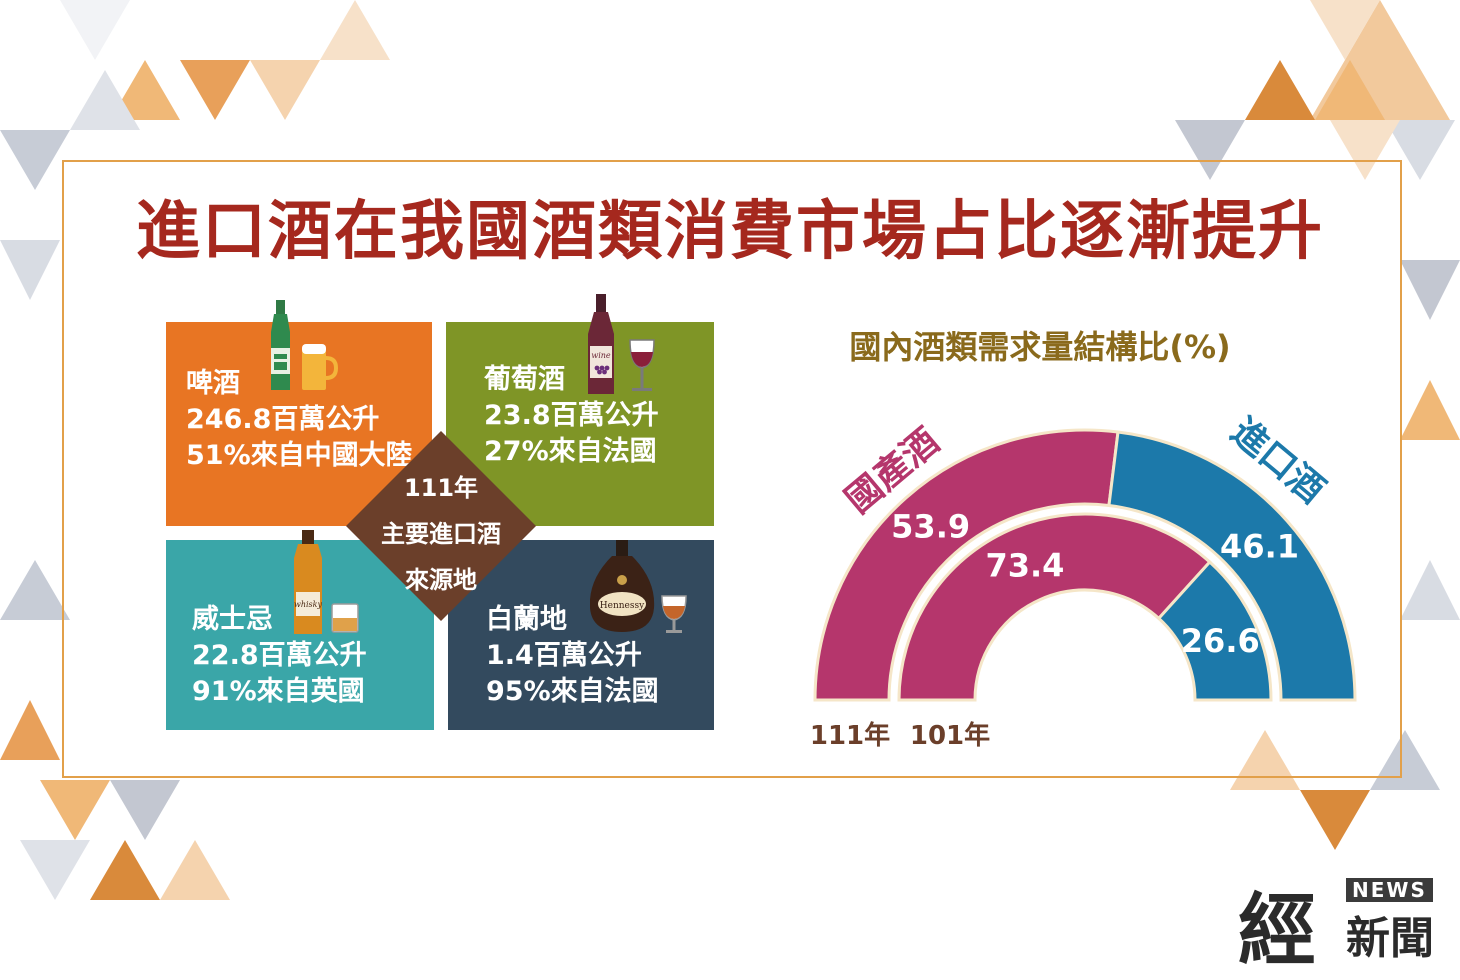 The height and width of the screenshot is (980, 1460). I want to click on brandy-label-text: Hennessy, so click(622, 606).